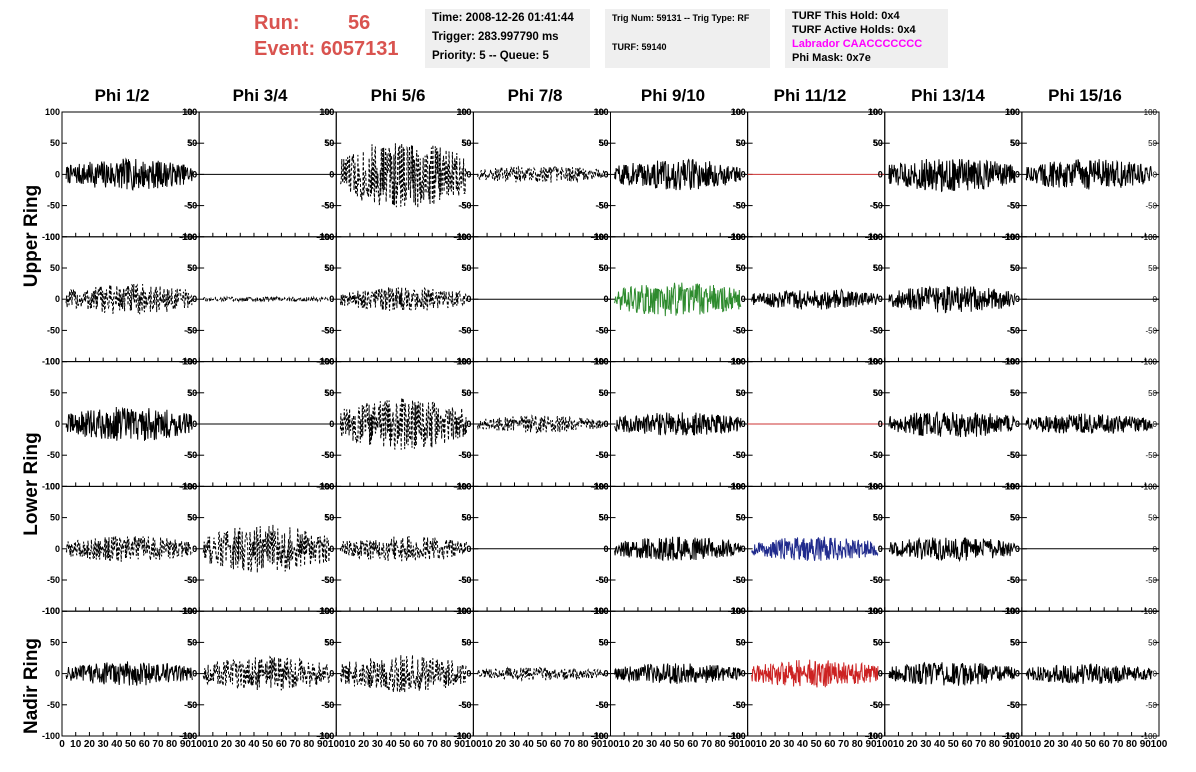 The image size is (1196, 772). What do you see at coordinates (981, 744) in the screenshot?
I see `x-tick-label: 70` at bounding box center [981, 744].